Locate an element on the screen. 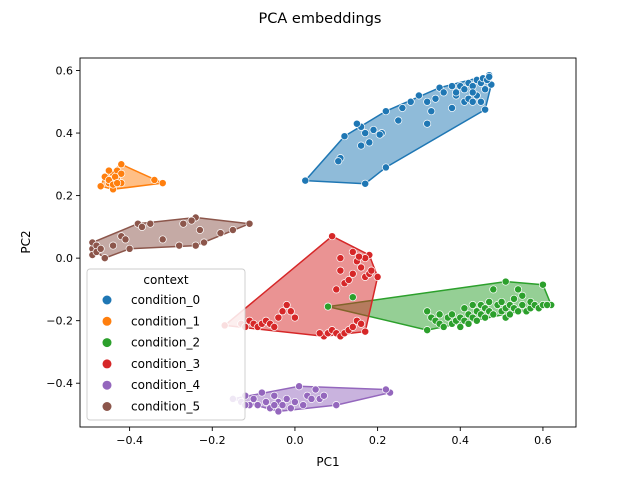  y-tick-label: −0.2 is located at coordinates (59, 321).